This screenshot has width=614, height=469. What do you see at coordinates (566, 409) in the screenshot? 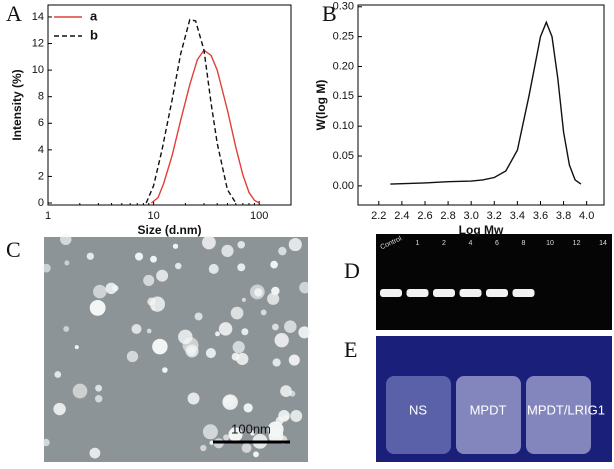
I see `vial-label: MPDT/LRIG1` at bounding box center [566, 409].